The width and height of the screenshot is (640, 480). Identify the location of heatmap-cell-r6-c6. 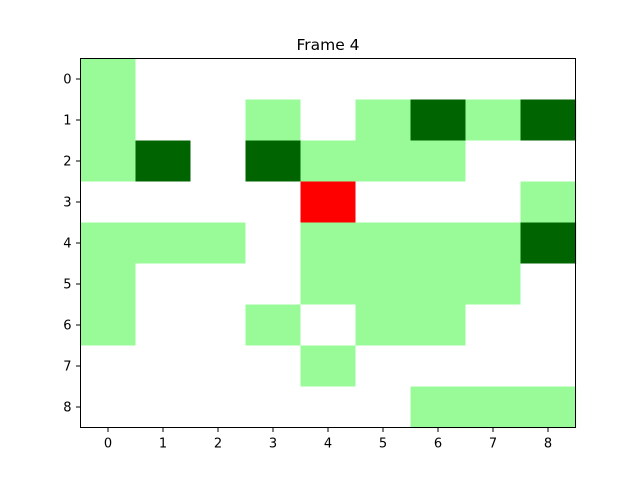
(438, 325).